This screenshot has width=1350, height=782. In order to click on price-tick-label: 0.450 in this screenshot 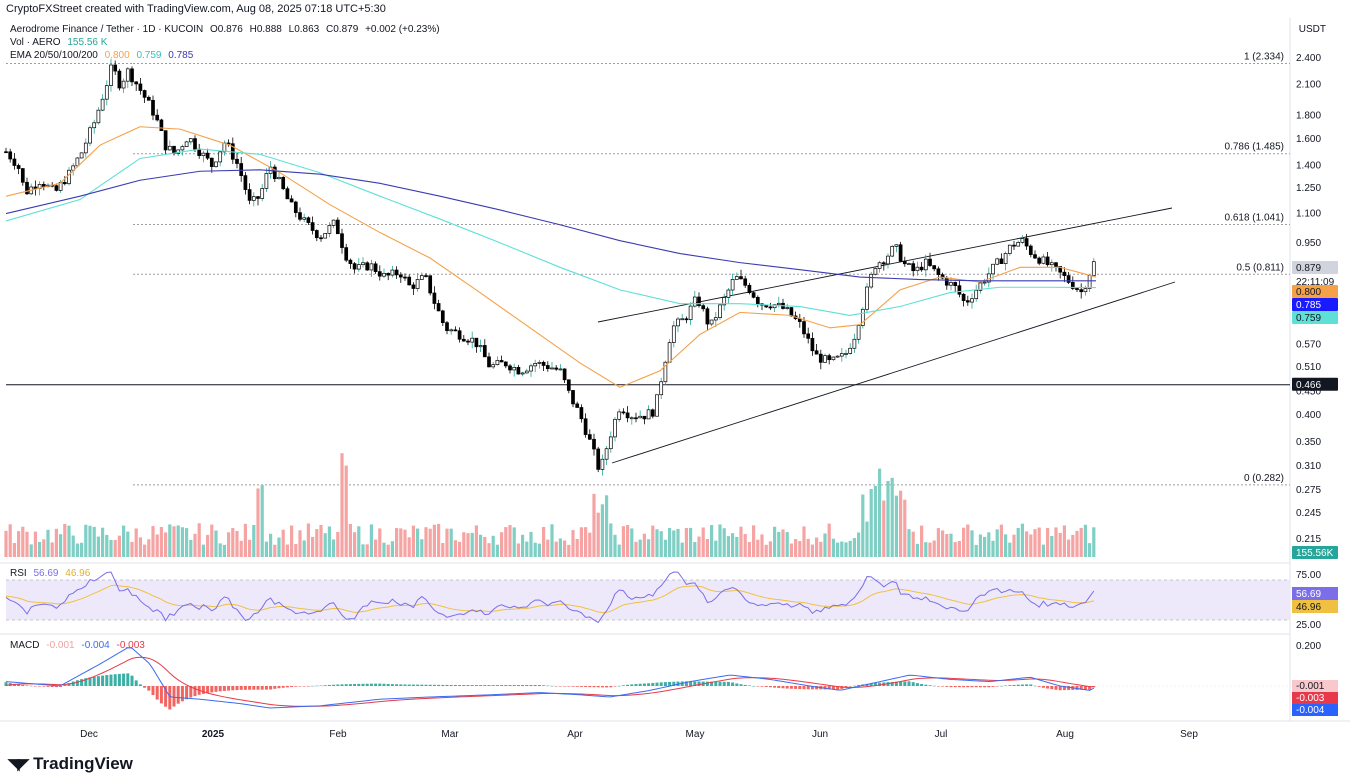, I will do `click(1308, 392)`.